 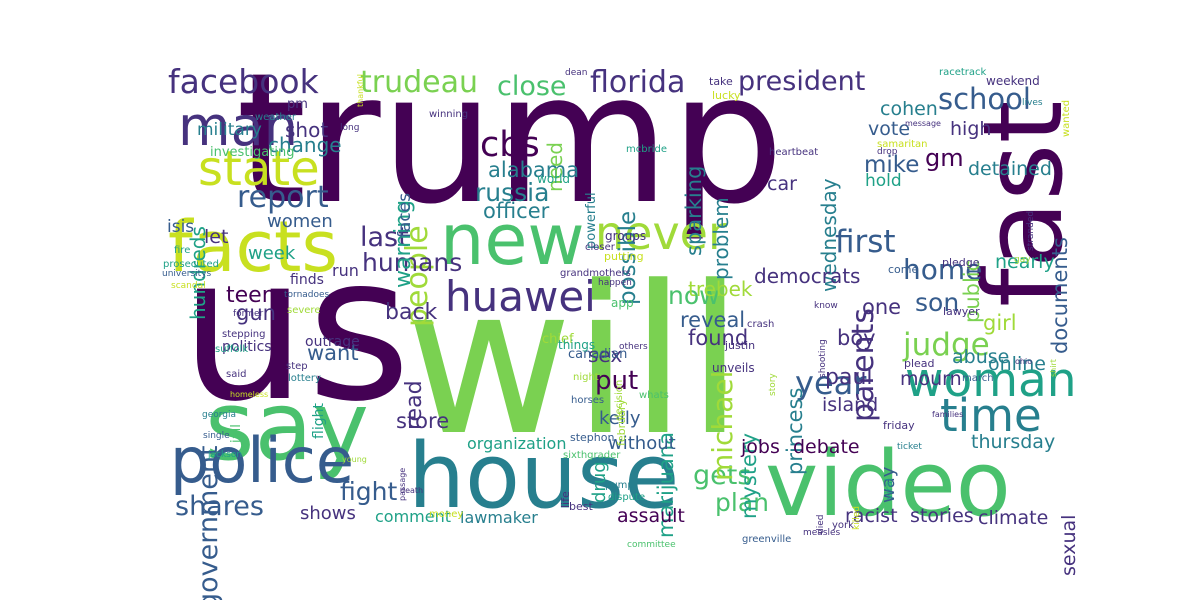 What do you see at coordinates (931, 379) in the screenshot?
I see `word-mourn: mourn` at bounding box center [931, 379].